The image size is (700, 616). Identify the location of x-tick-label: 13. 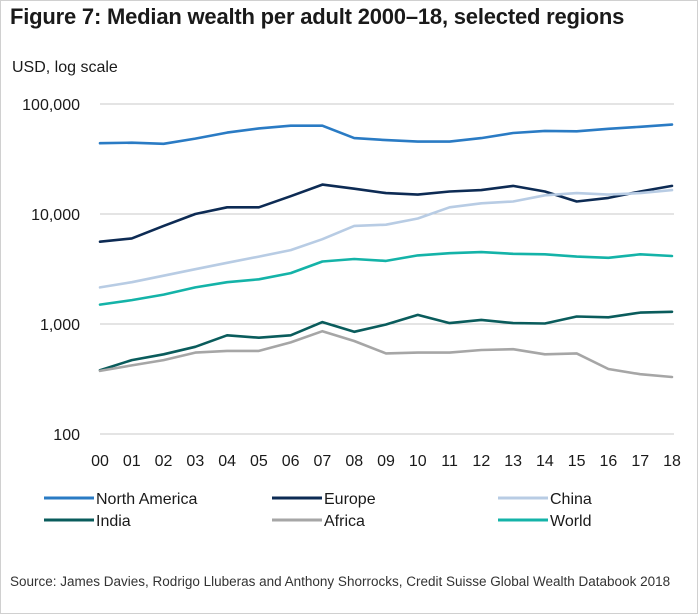
(513, 461).